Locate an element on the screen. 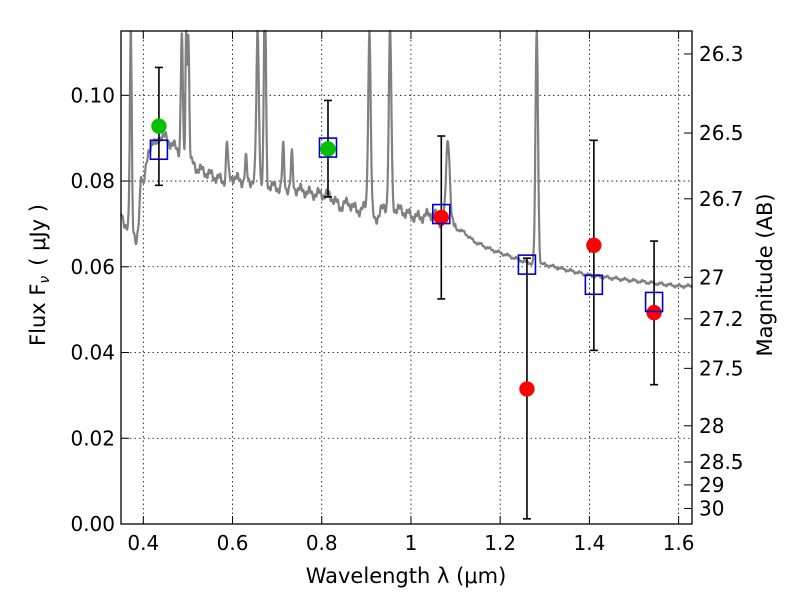  x-tick-label: 1.2 is located at coordinates (500, 543).